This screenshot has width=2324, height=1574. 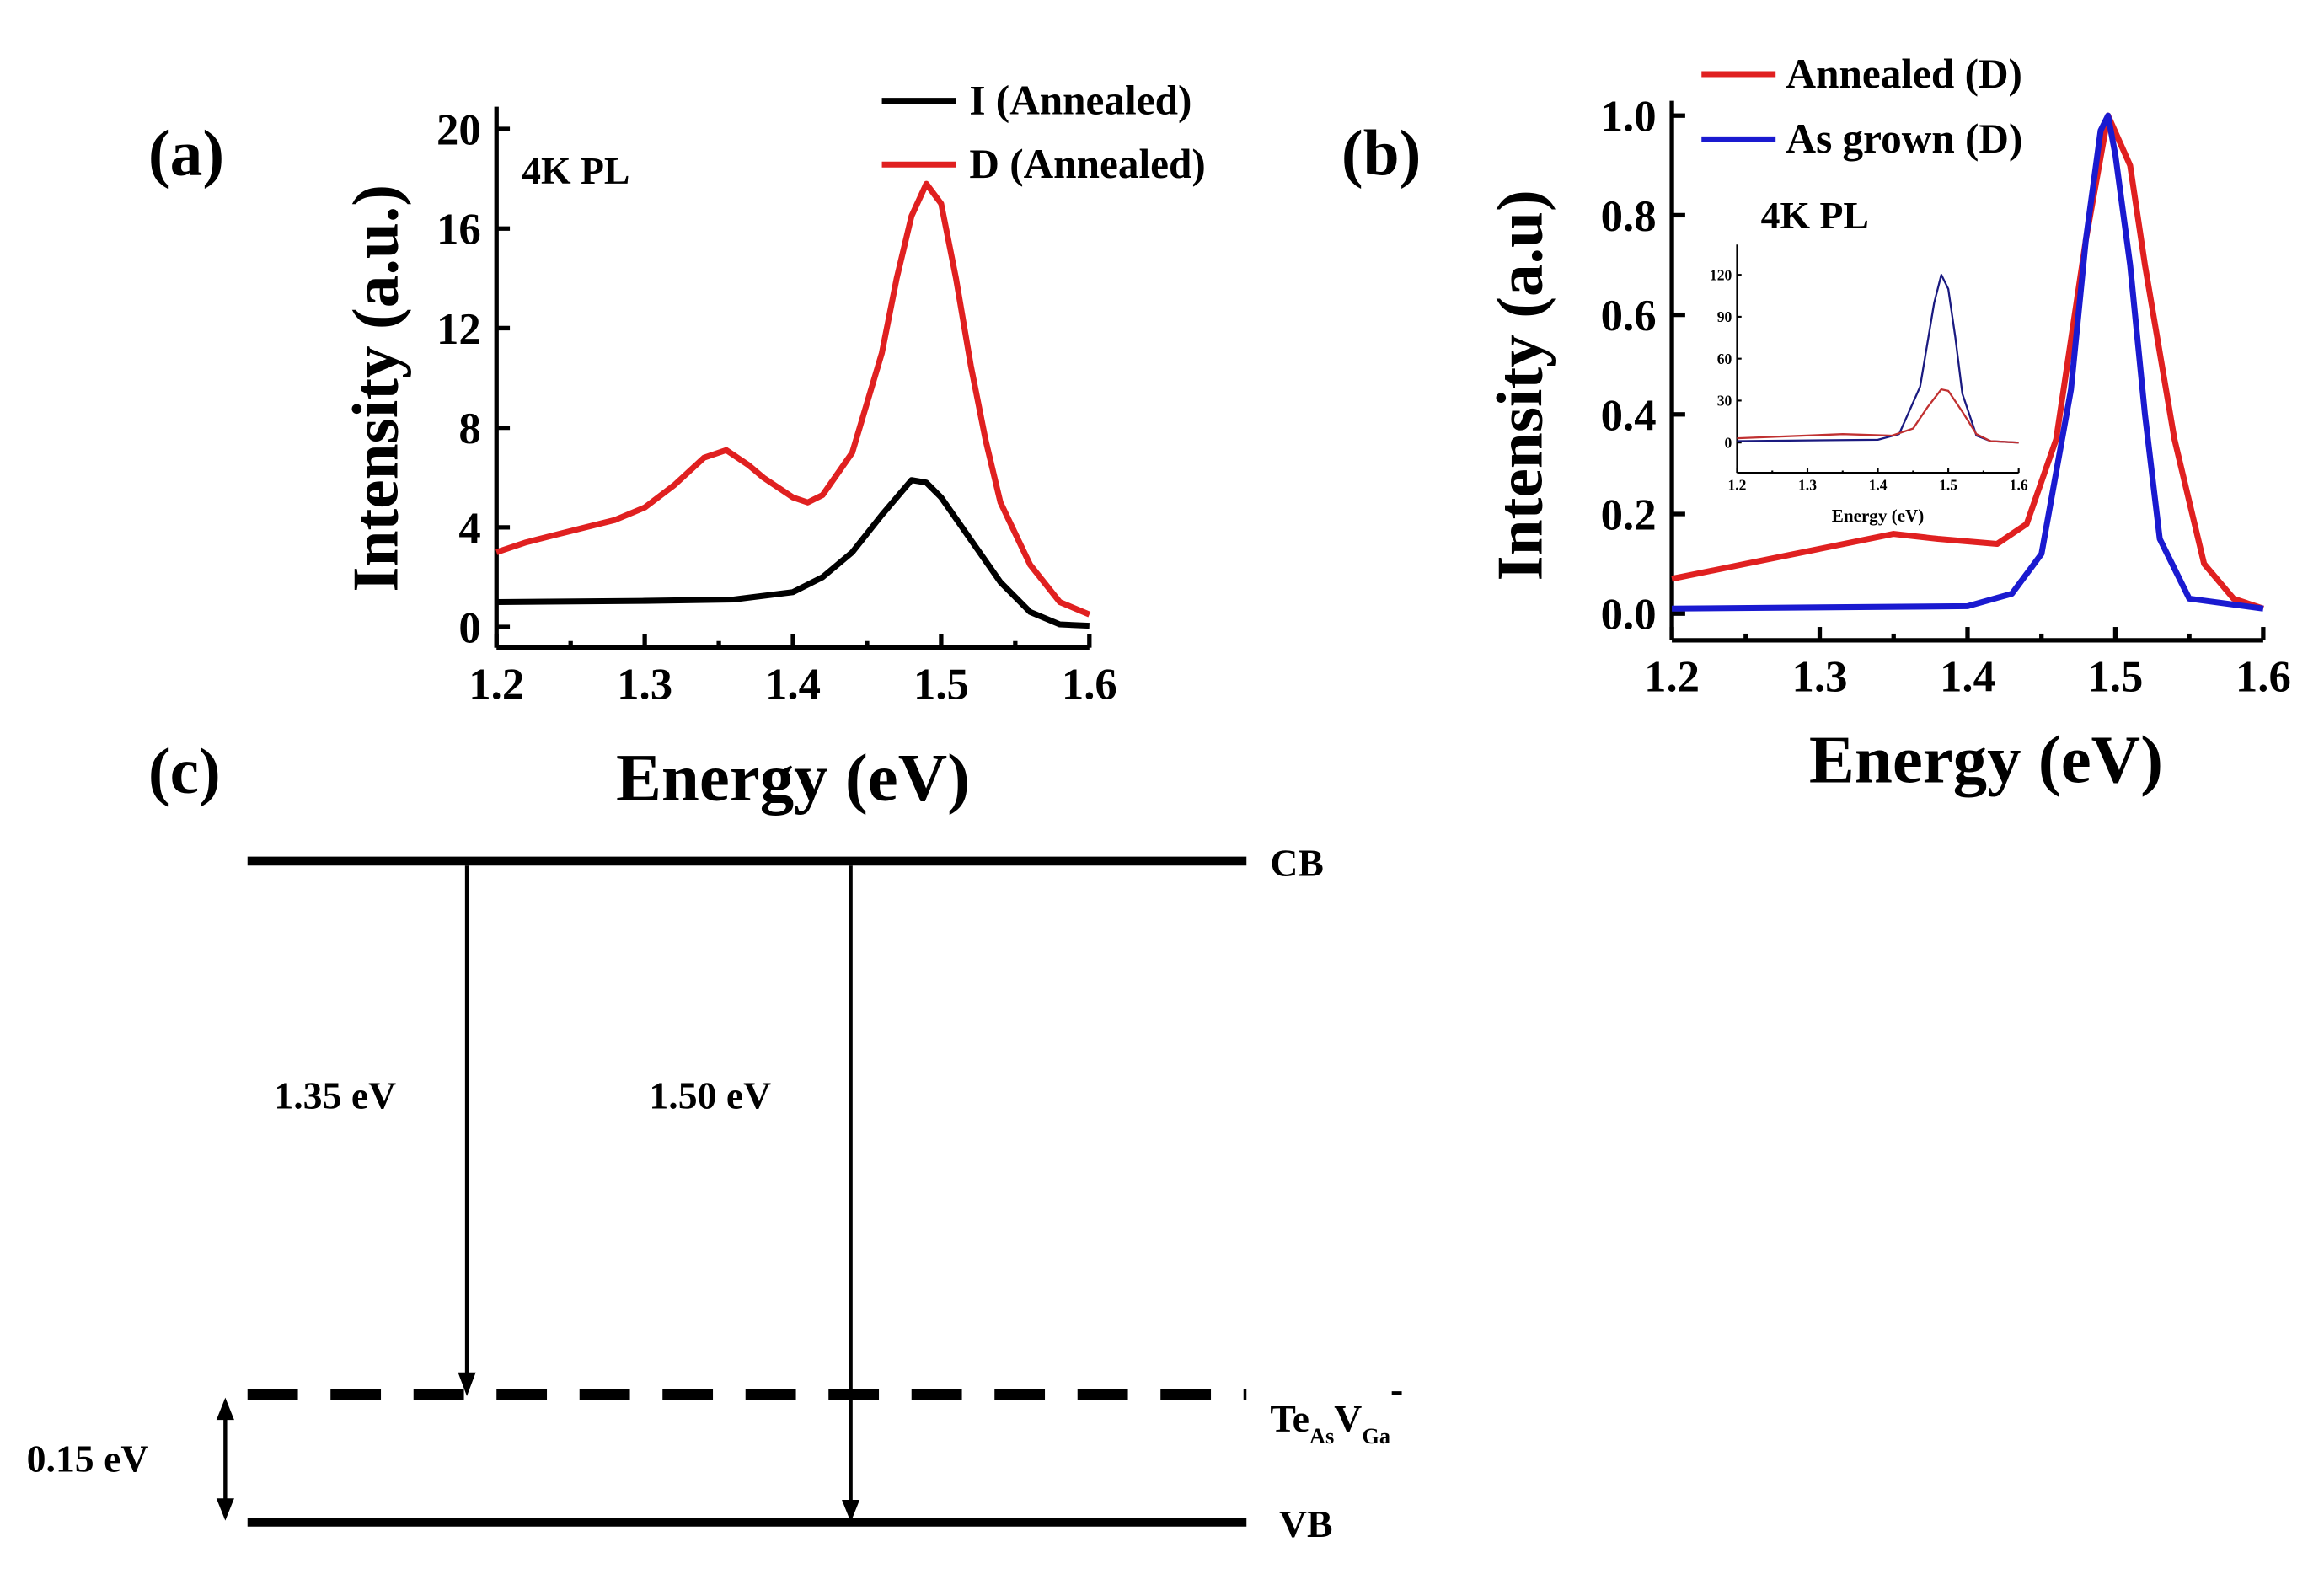 I want to click on a-series-i-annealed-, so click(x=793, y=553).